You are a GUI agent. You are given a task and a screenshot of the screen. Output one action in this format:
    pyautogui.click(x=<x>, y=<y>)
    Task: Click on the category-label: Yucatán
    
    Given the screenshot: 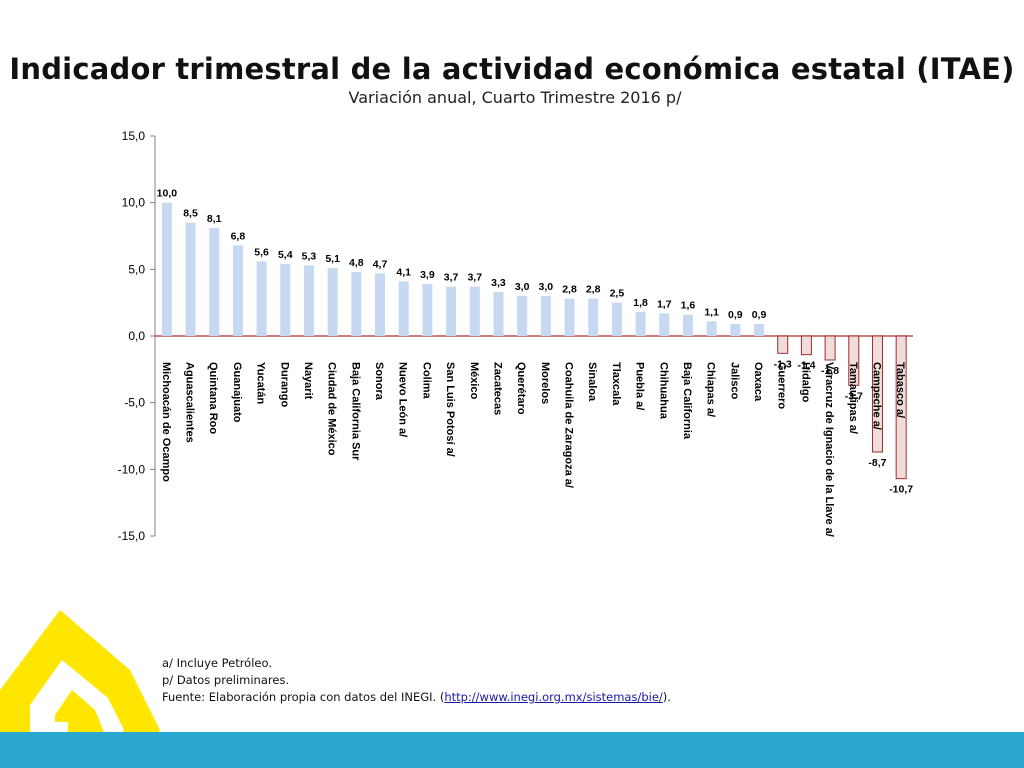 What is the action you would take?
    pyautogui.click(x=261, y=383)
    